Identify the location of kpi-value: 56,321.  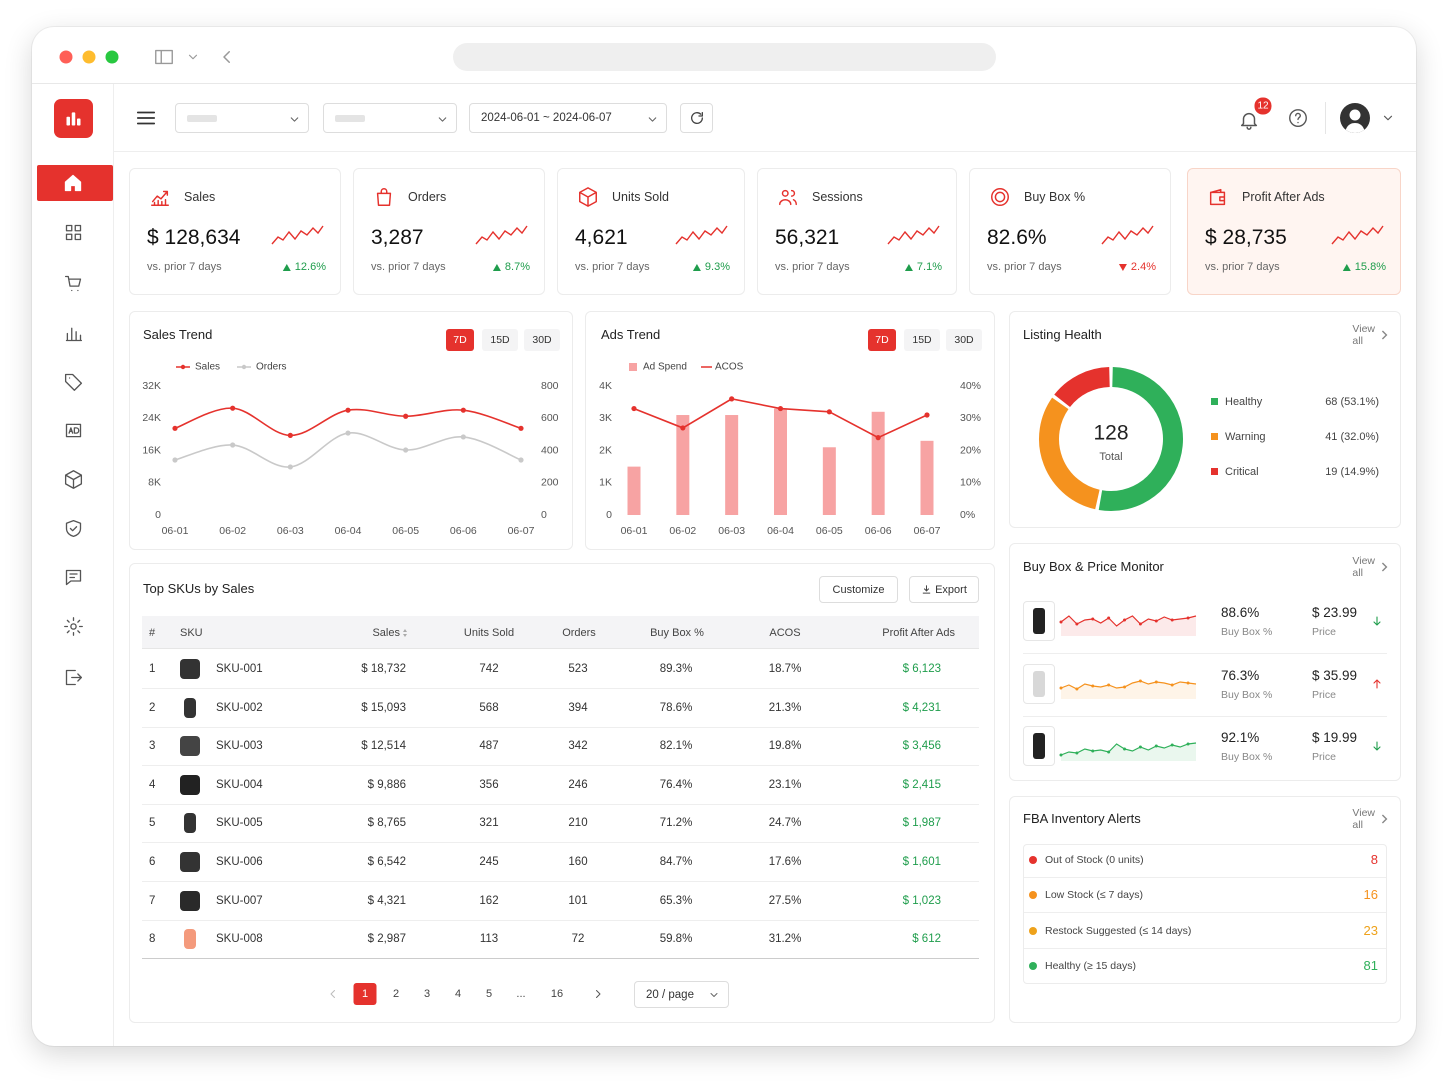
(807, 237).